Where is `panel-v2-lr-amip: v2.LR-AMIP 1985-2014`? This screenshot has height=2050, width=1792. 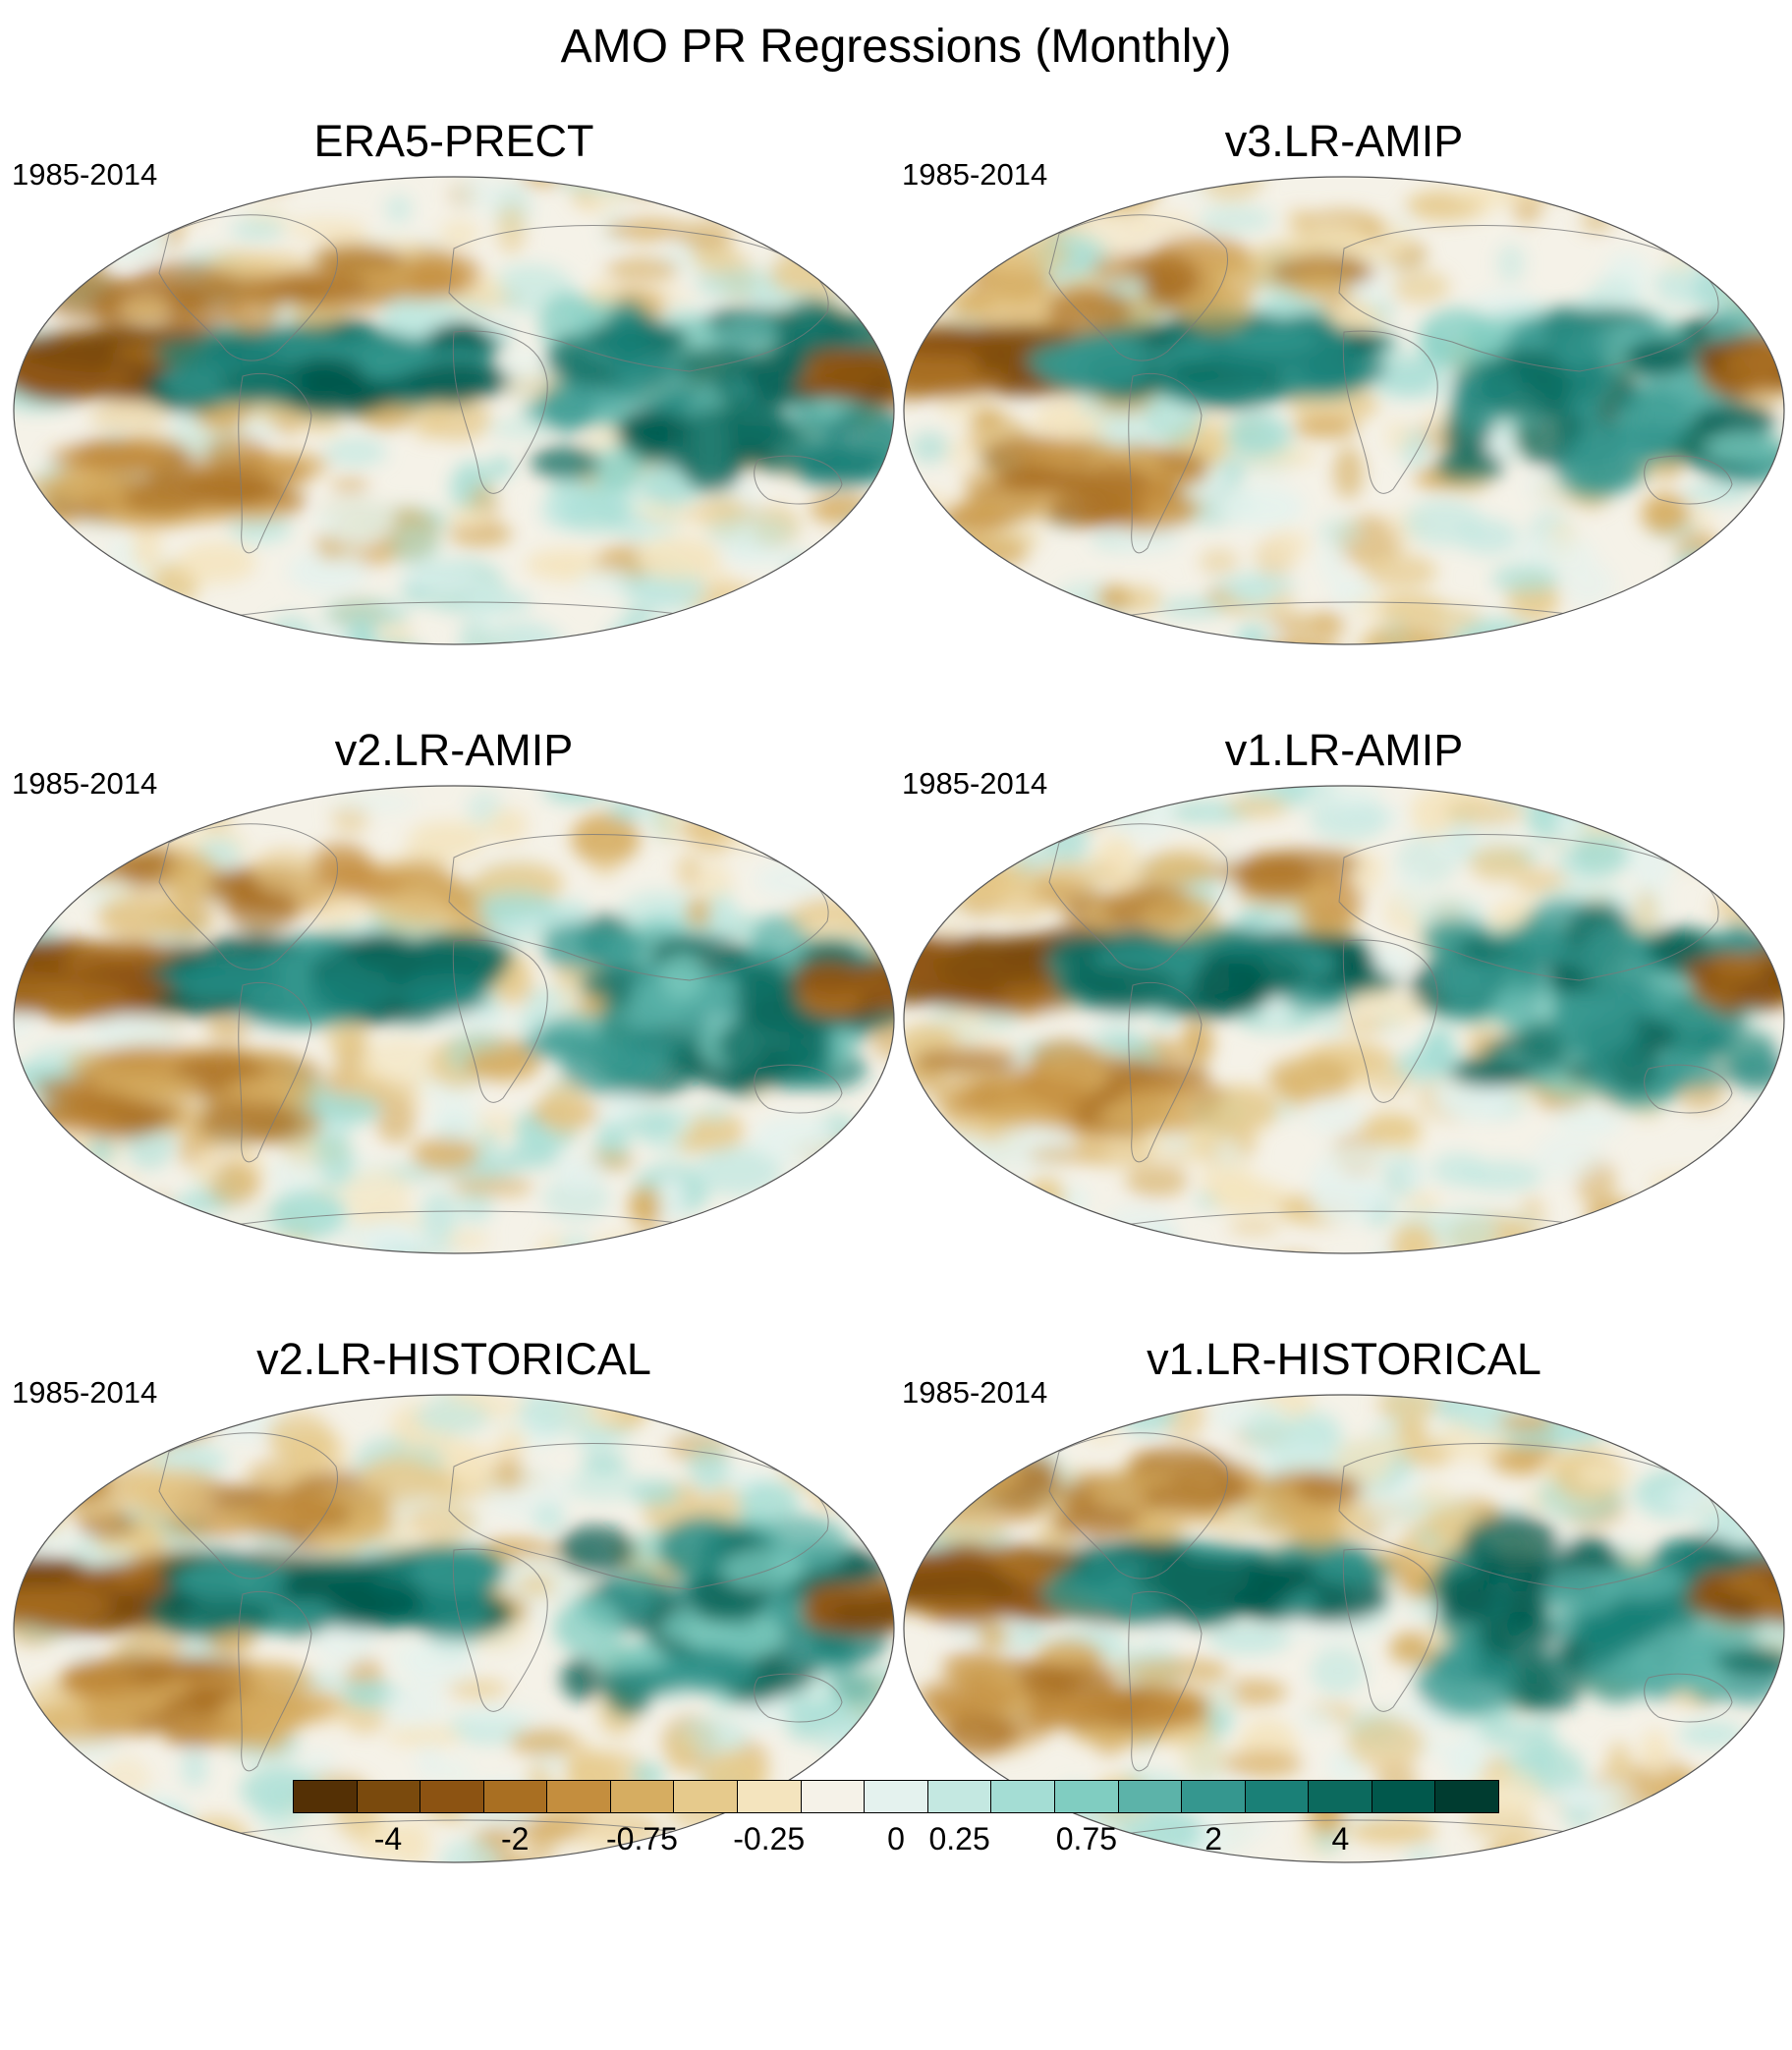
panel-v2-lr-amip: v2.LR-AMIP 1985-2014 is located at coordinates (454, 1019).